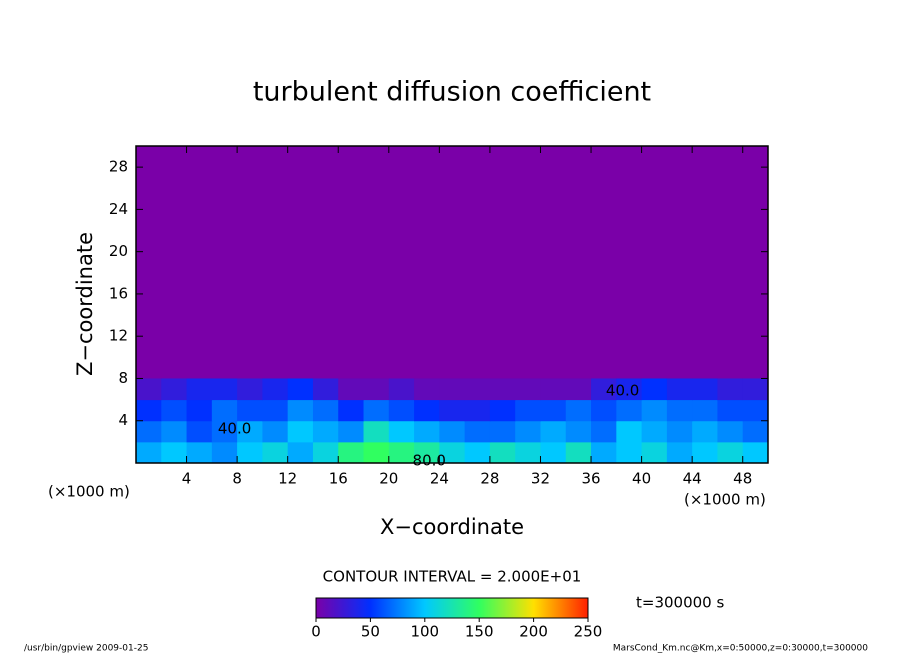  Describe the element at coordinates (370, 632) in the screenshot. I see `colorbar-tick-label: 50` at that location.